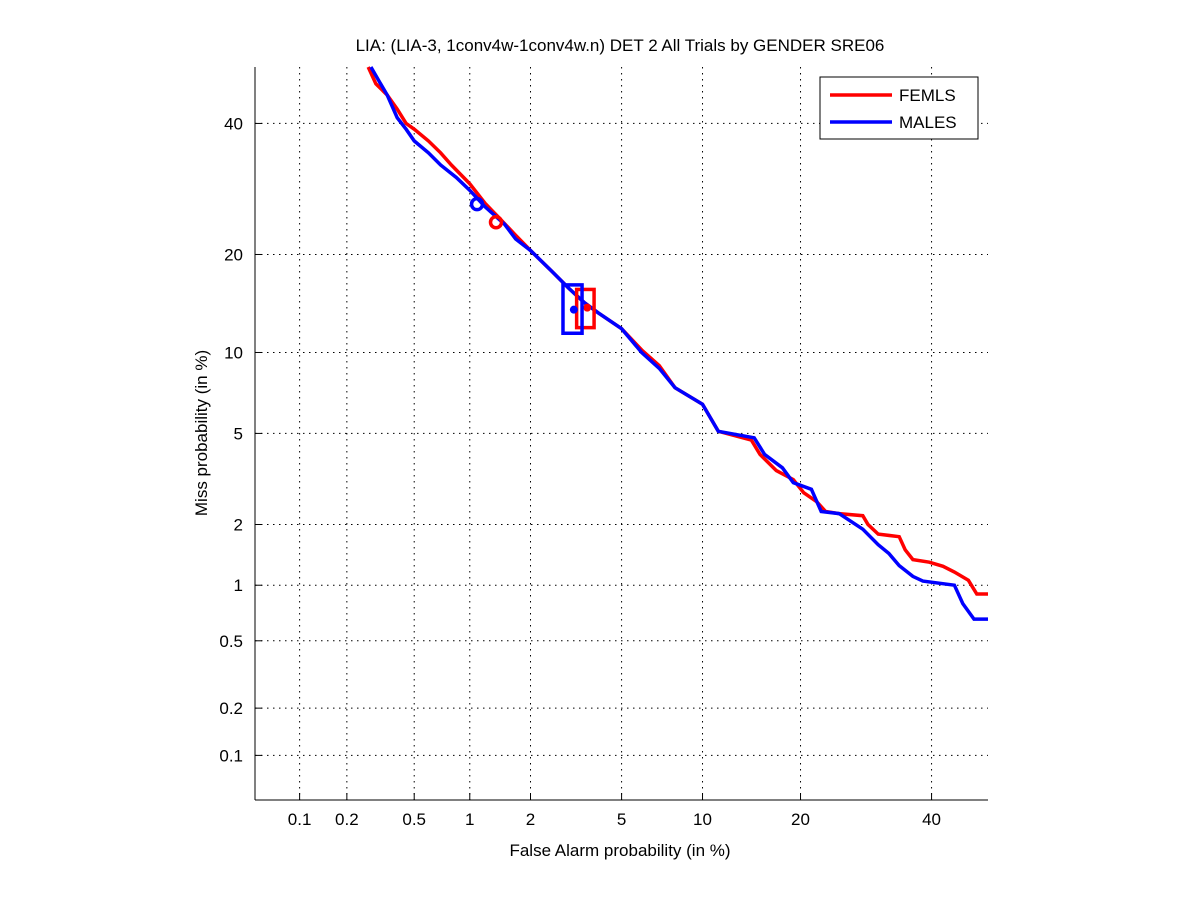 The width and height of the screenshot is (1201, 905). What do you see at coordinates (238, 585) in the screenshot?
I see `y-tick-label: 1` at bounding box center [238, 585].